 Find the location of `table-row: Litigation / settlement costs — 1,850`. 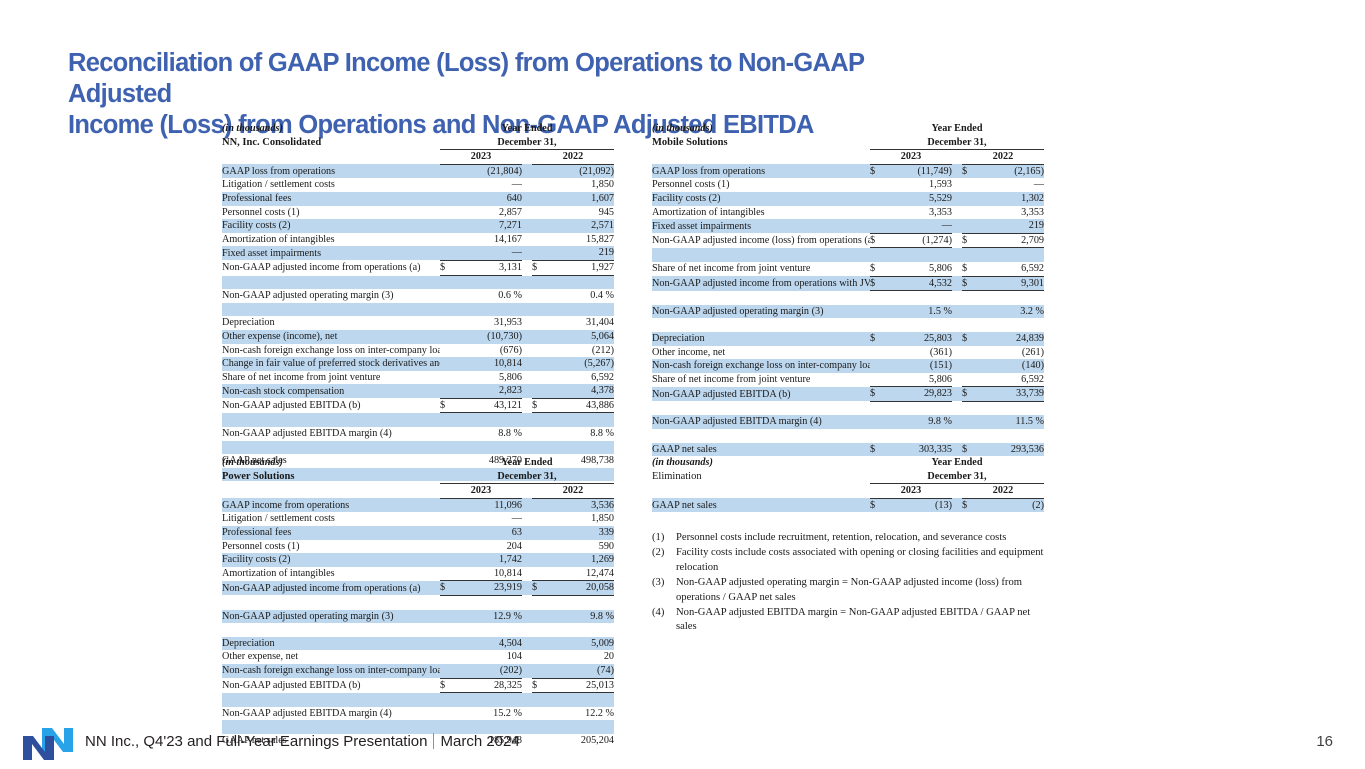

table-row: Litigation / settlement costs — 1,850 is located at coordinates (418, 519).